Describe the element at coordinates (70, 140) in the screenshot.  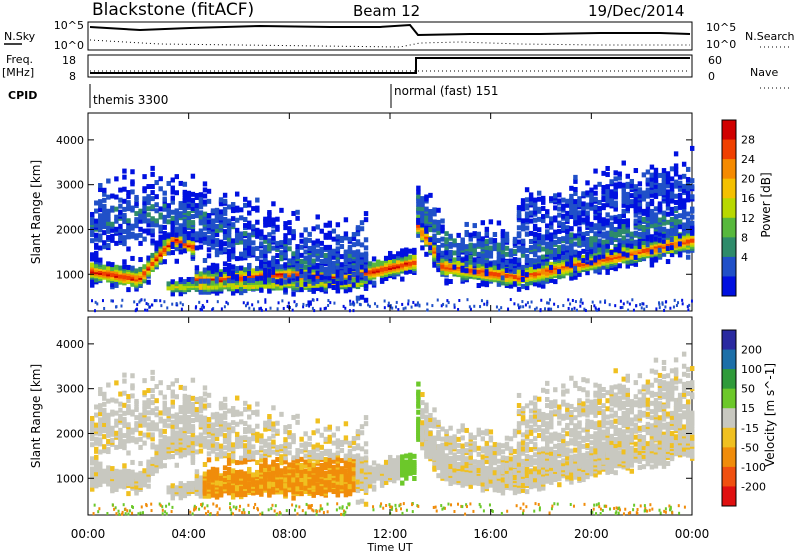
I see `y-tick-label: 4000` at that location.